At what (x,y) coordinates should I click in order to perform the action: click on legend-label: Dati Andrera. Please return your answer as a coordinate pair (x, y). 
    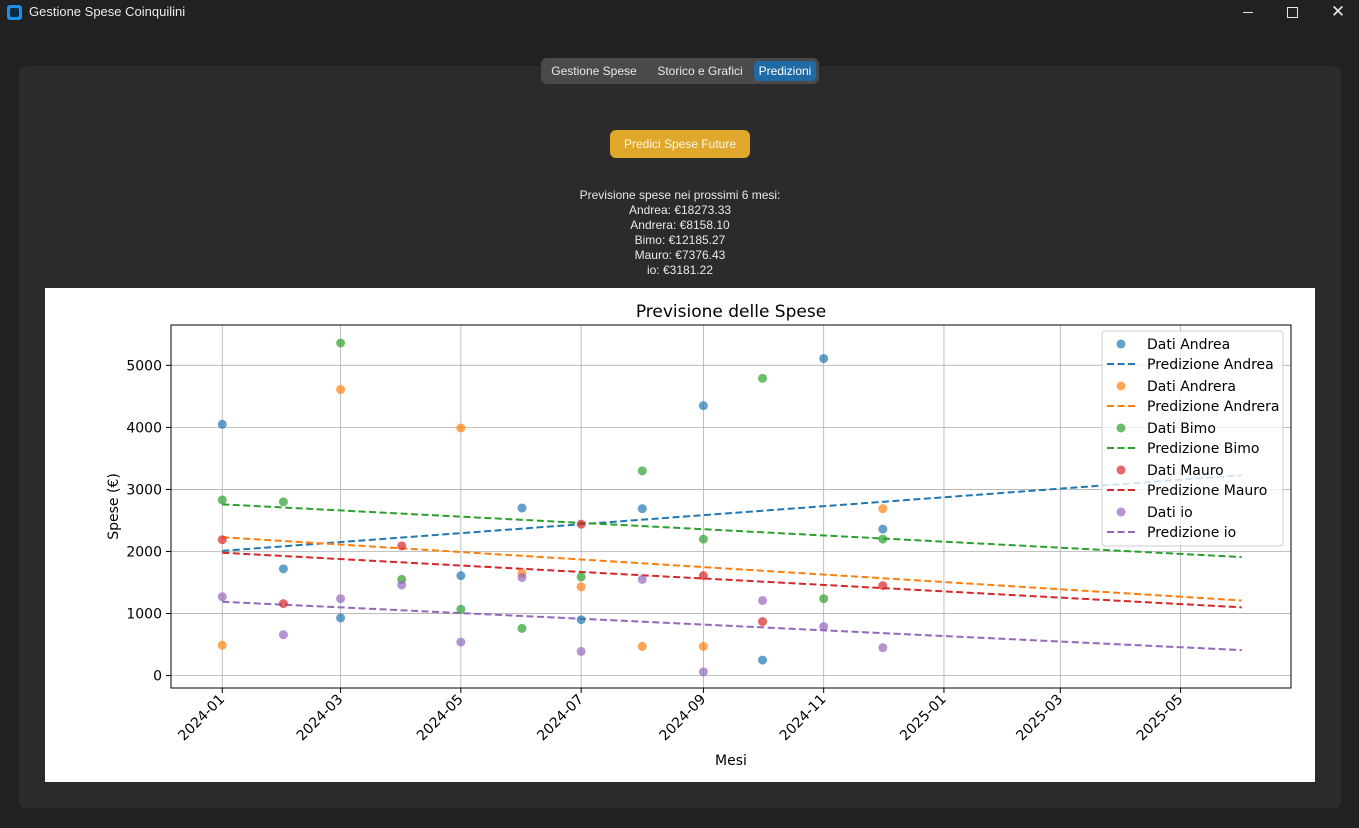
    Looking at the image, I should click on (1191, 387).